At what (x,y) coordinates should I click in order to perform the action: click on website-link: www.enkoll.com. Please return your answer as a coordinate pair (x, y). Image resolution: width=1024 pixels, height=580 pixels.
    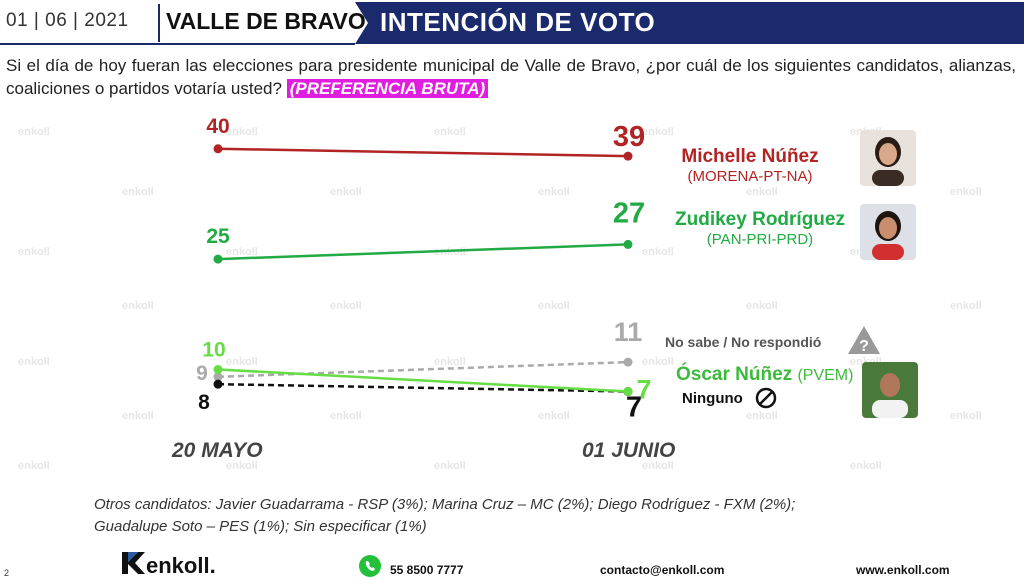
    Looking at the image, I should click on (903, 570).